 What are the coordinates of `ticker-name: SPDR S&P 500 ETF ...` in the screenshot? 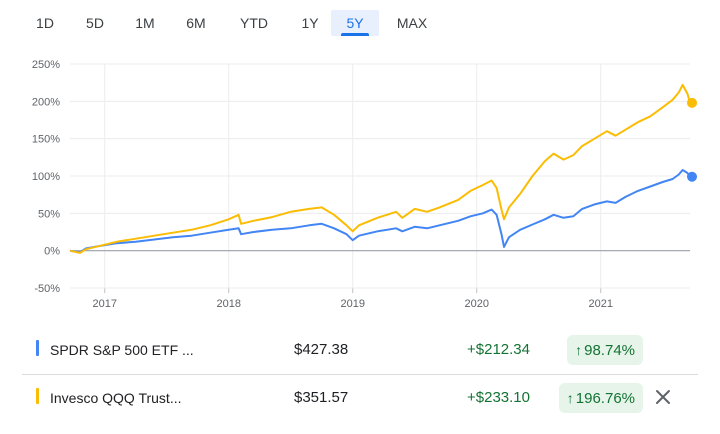 It's located at (122, 350).